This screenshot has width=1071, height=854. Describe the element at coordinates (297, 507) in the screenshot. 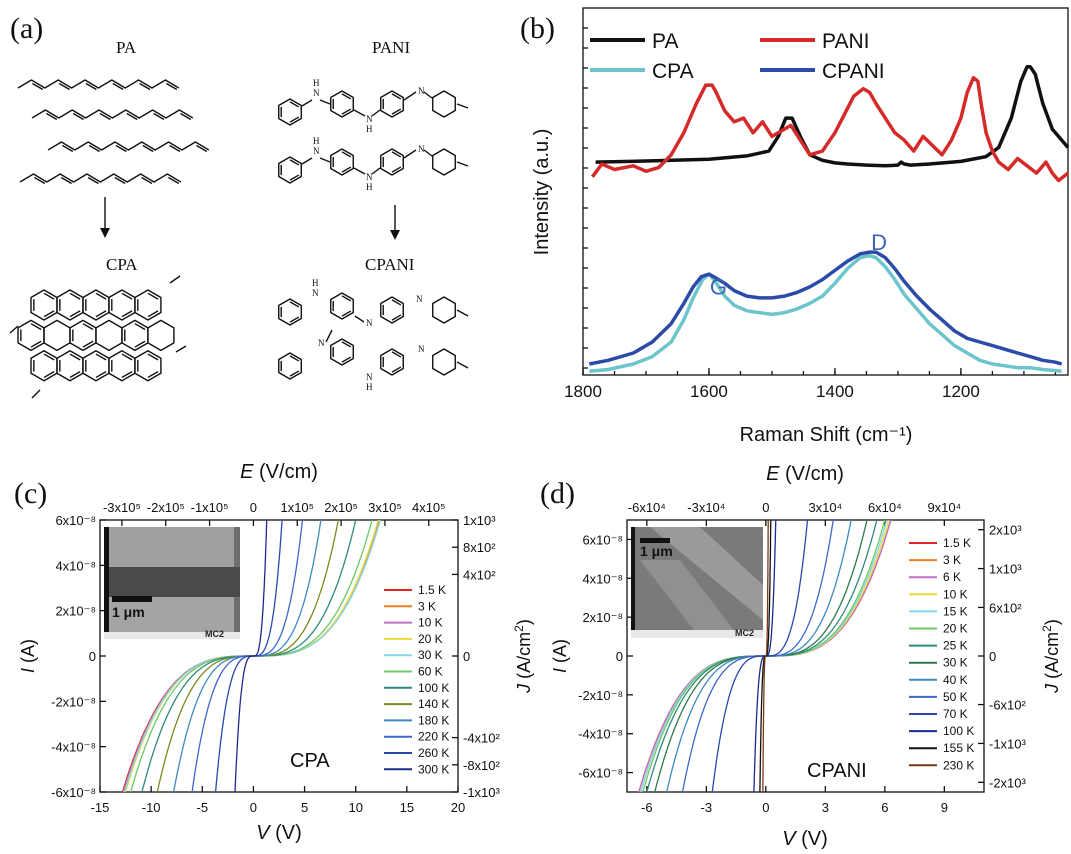

I see `top-tick-label: 1x10⁵` at that location.